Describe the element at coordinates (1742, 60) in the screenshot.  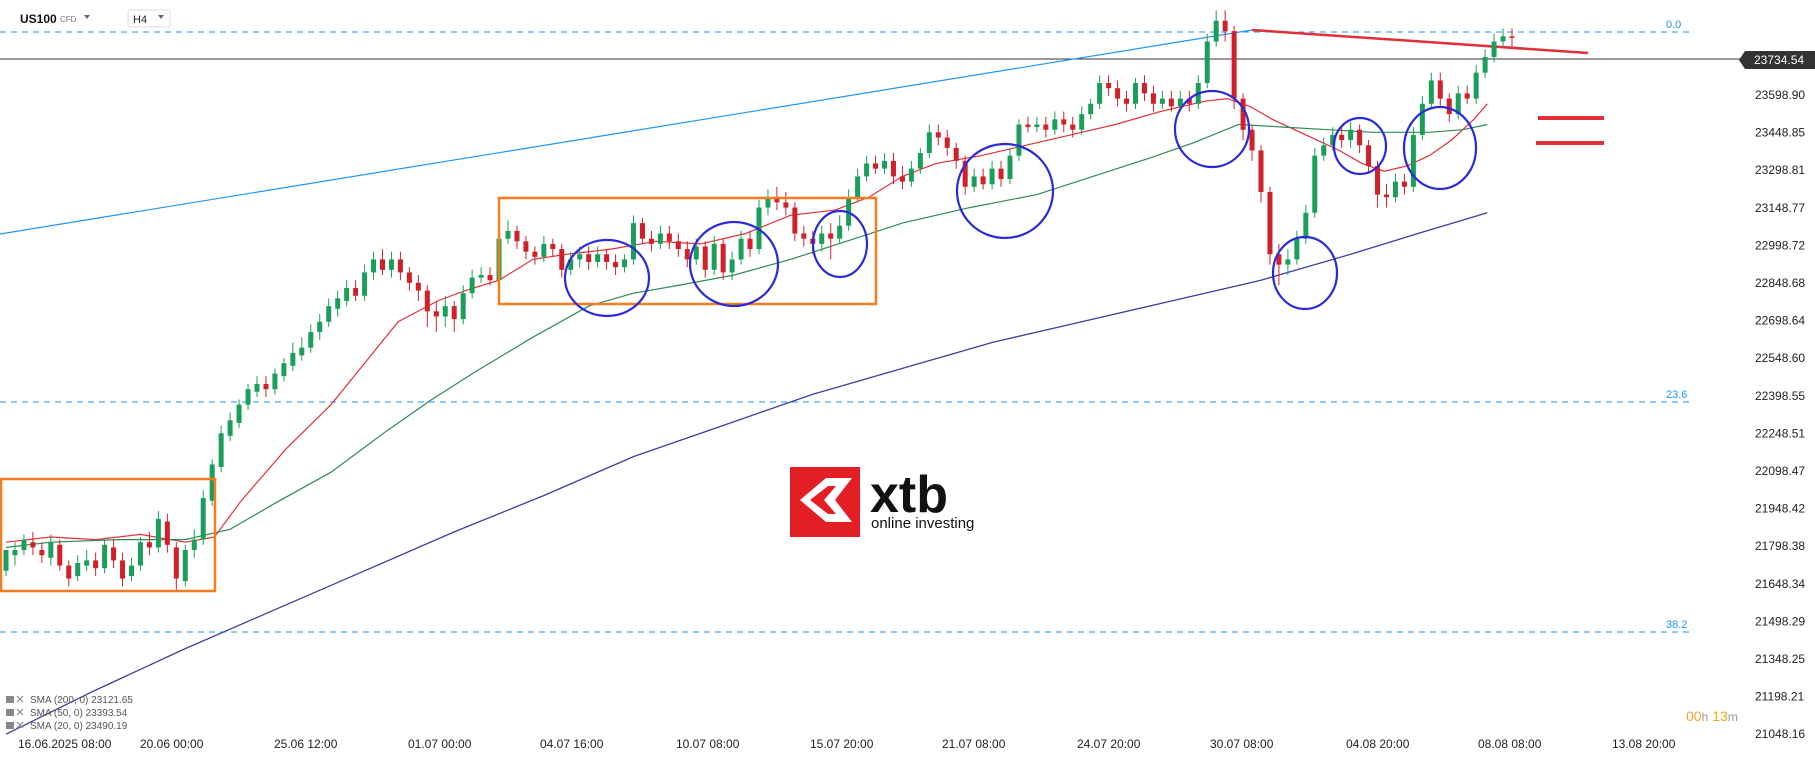
I see `price-tag-arrow-icon` at that location.